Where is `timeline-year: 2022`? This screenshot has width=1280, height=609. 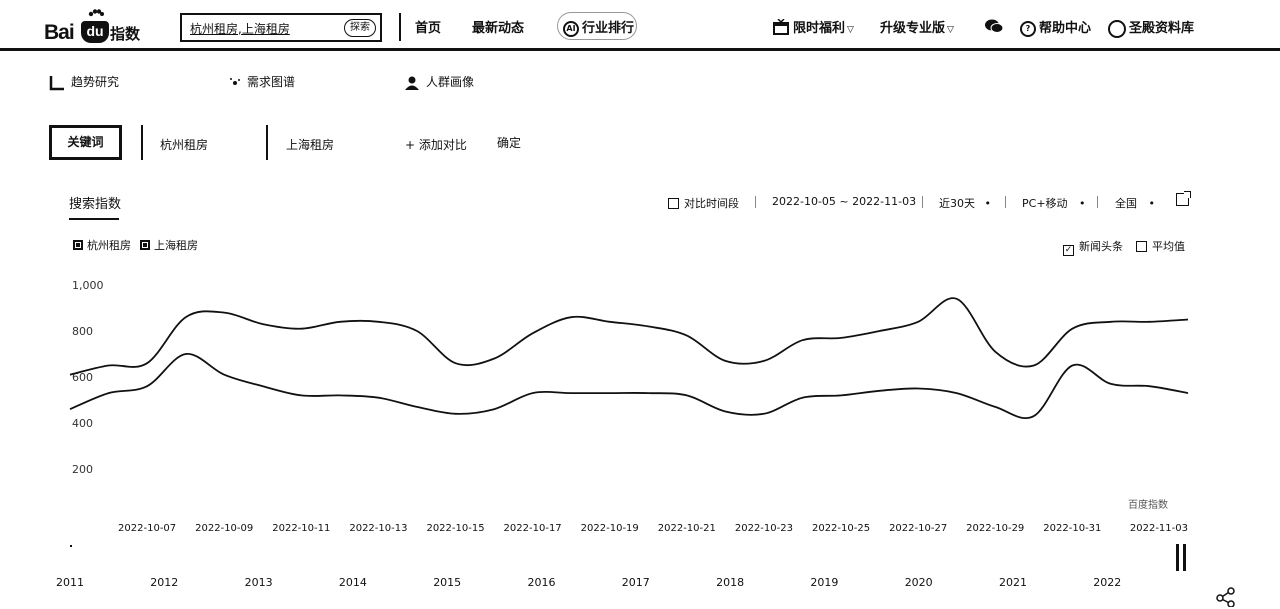
timeline-year: 2022 is located at coordinates (1107, 582).